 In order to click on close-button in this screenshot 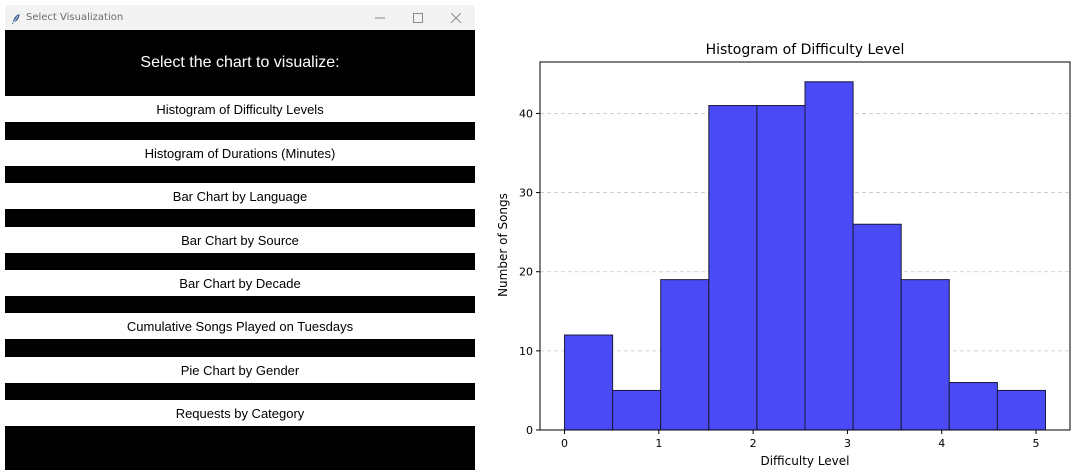, I will do `click(456, 17)`.